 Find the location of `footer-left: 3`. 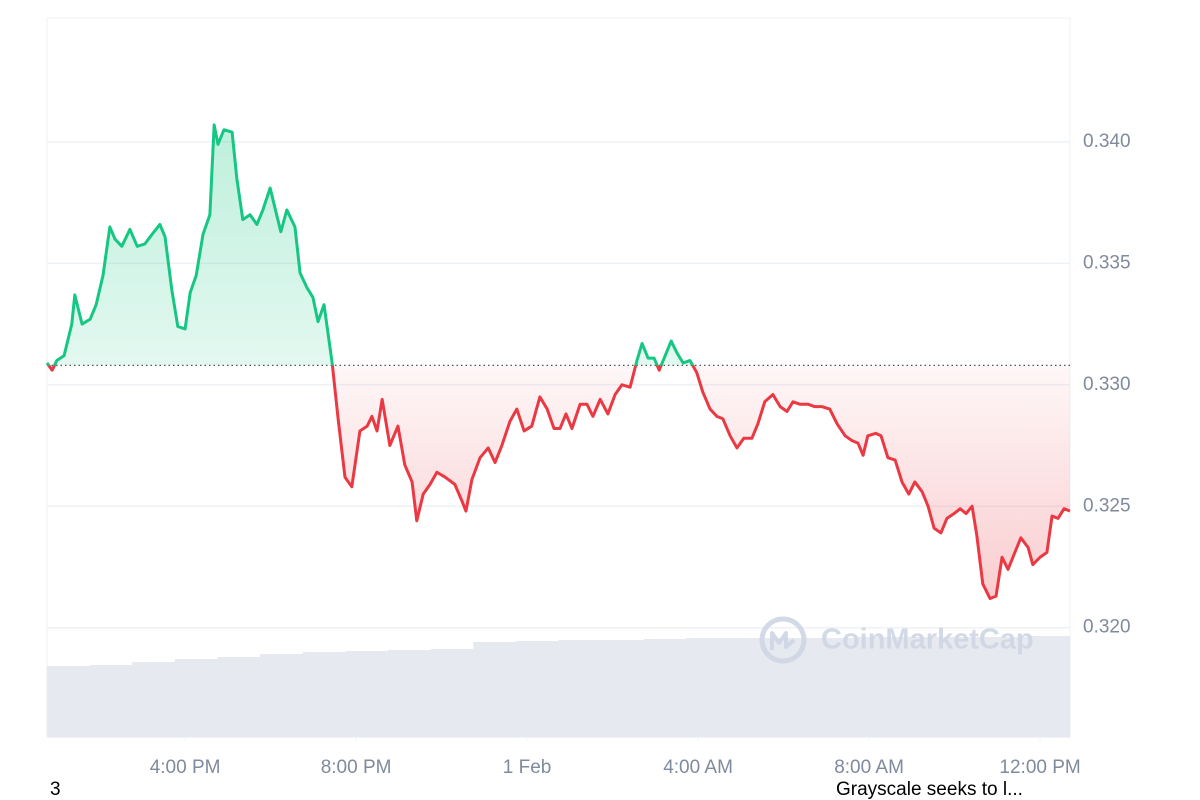

footer-left: 3 is located at coordinates (55, 789).